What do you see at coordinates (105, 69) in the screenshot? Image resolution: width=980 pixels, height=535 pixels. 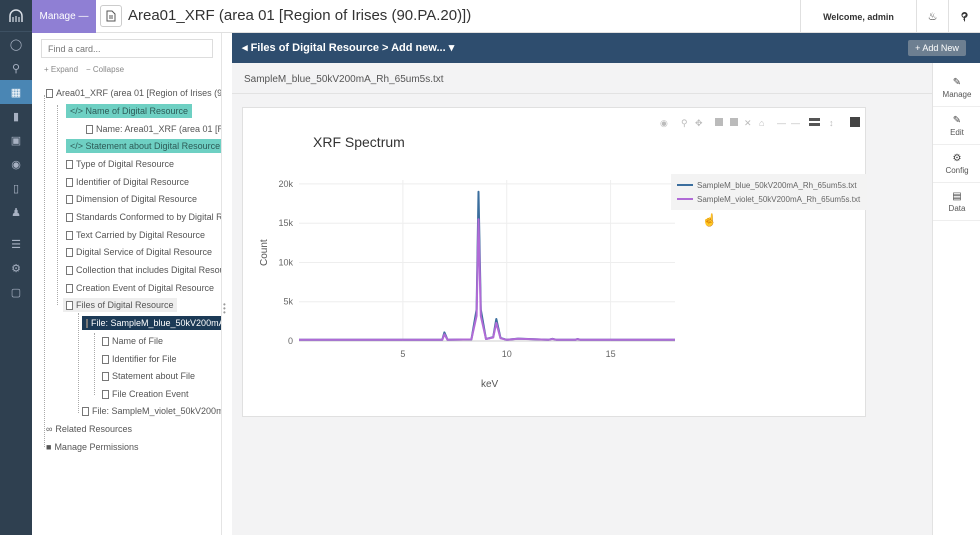 I see `collapse-all-link: − Collapse` at bounding box center [105, 69].